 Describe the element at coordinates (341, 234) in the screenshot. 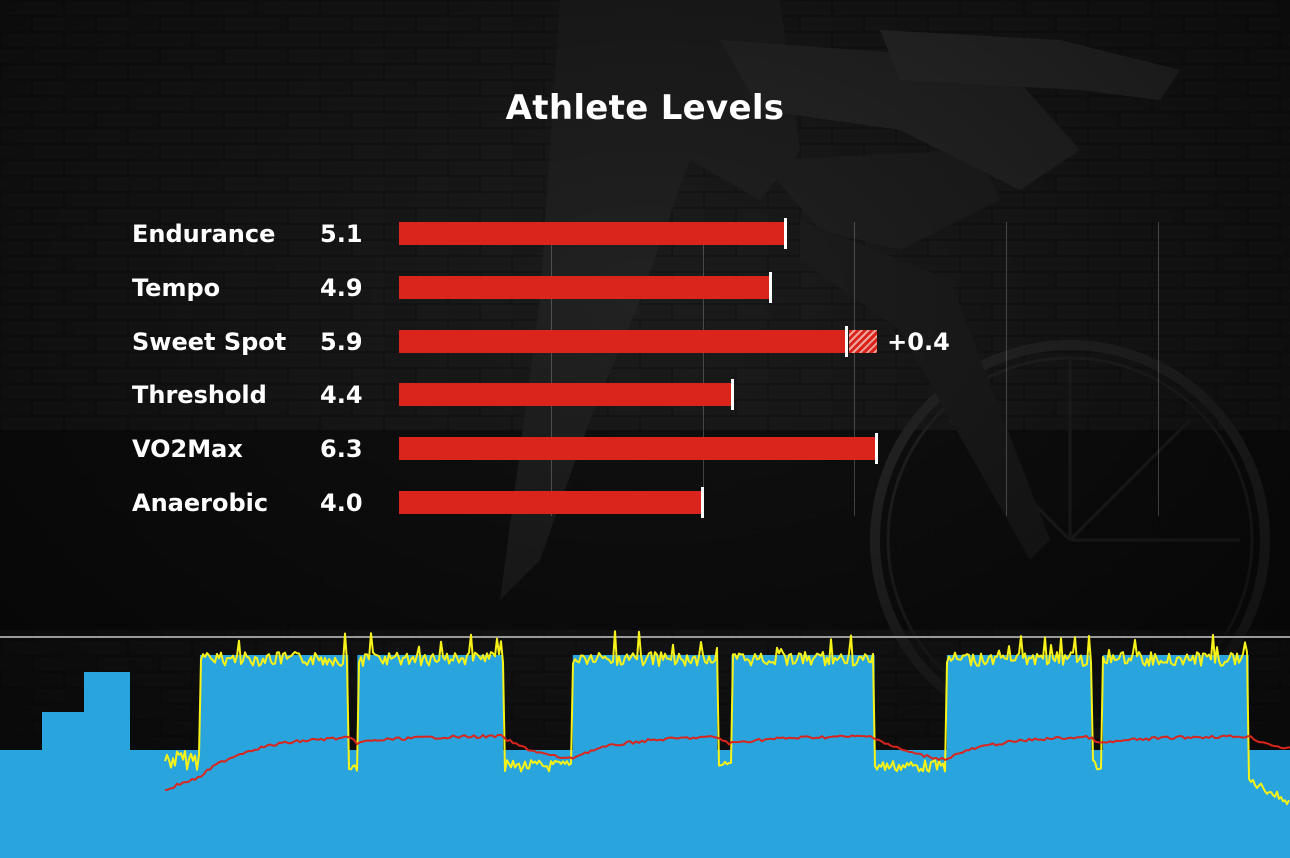

I see `level-value: 5.1` at that location.